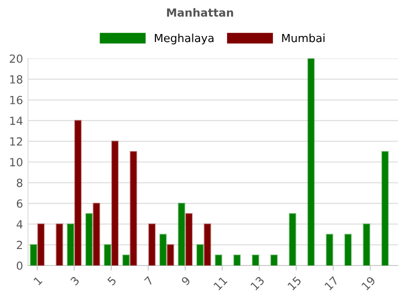 This screenshot has height=300, width=400. Describe the element at coordinates (200, 12) in the screenshot. I see `chart-title: Manhattan` at that location.